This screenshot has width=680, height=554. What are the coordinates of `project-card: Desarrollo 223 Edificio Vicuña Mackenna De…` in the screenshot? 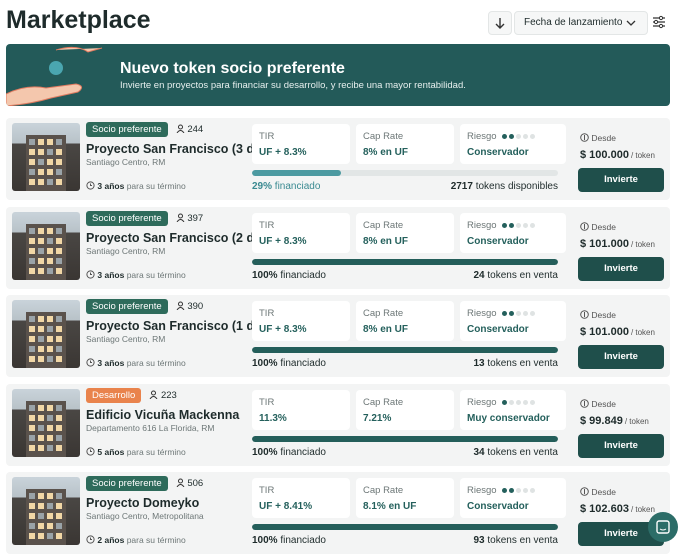 It's located at (338, 424).